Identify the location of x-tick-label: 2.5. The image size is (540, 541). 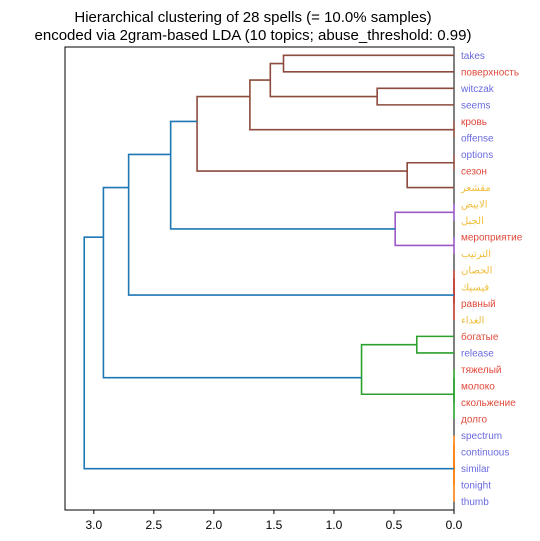
(154, 525).